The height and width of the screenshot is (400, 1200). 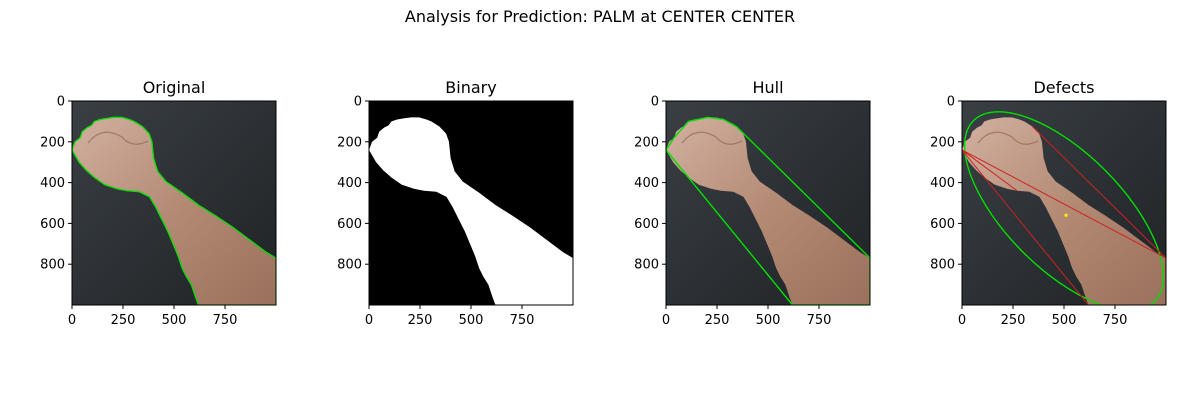 What do you see at coordinates (174, 87) in the screenshot?
I see `panel-title-original: Original` at bounding box center [174, 87].